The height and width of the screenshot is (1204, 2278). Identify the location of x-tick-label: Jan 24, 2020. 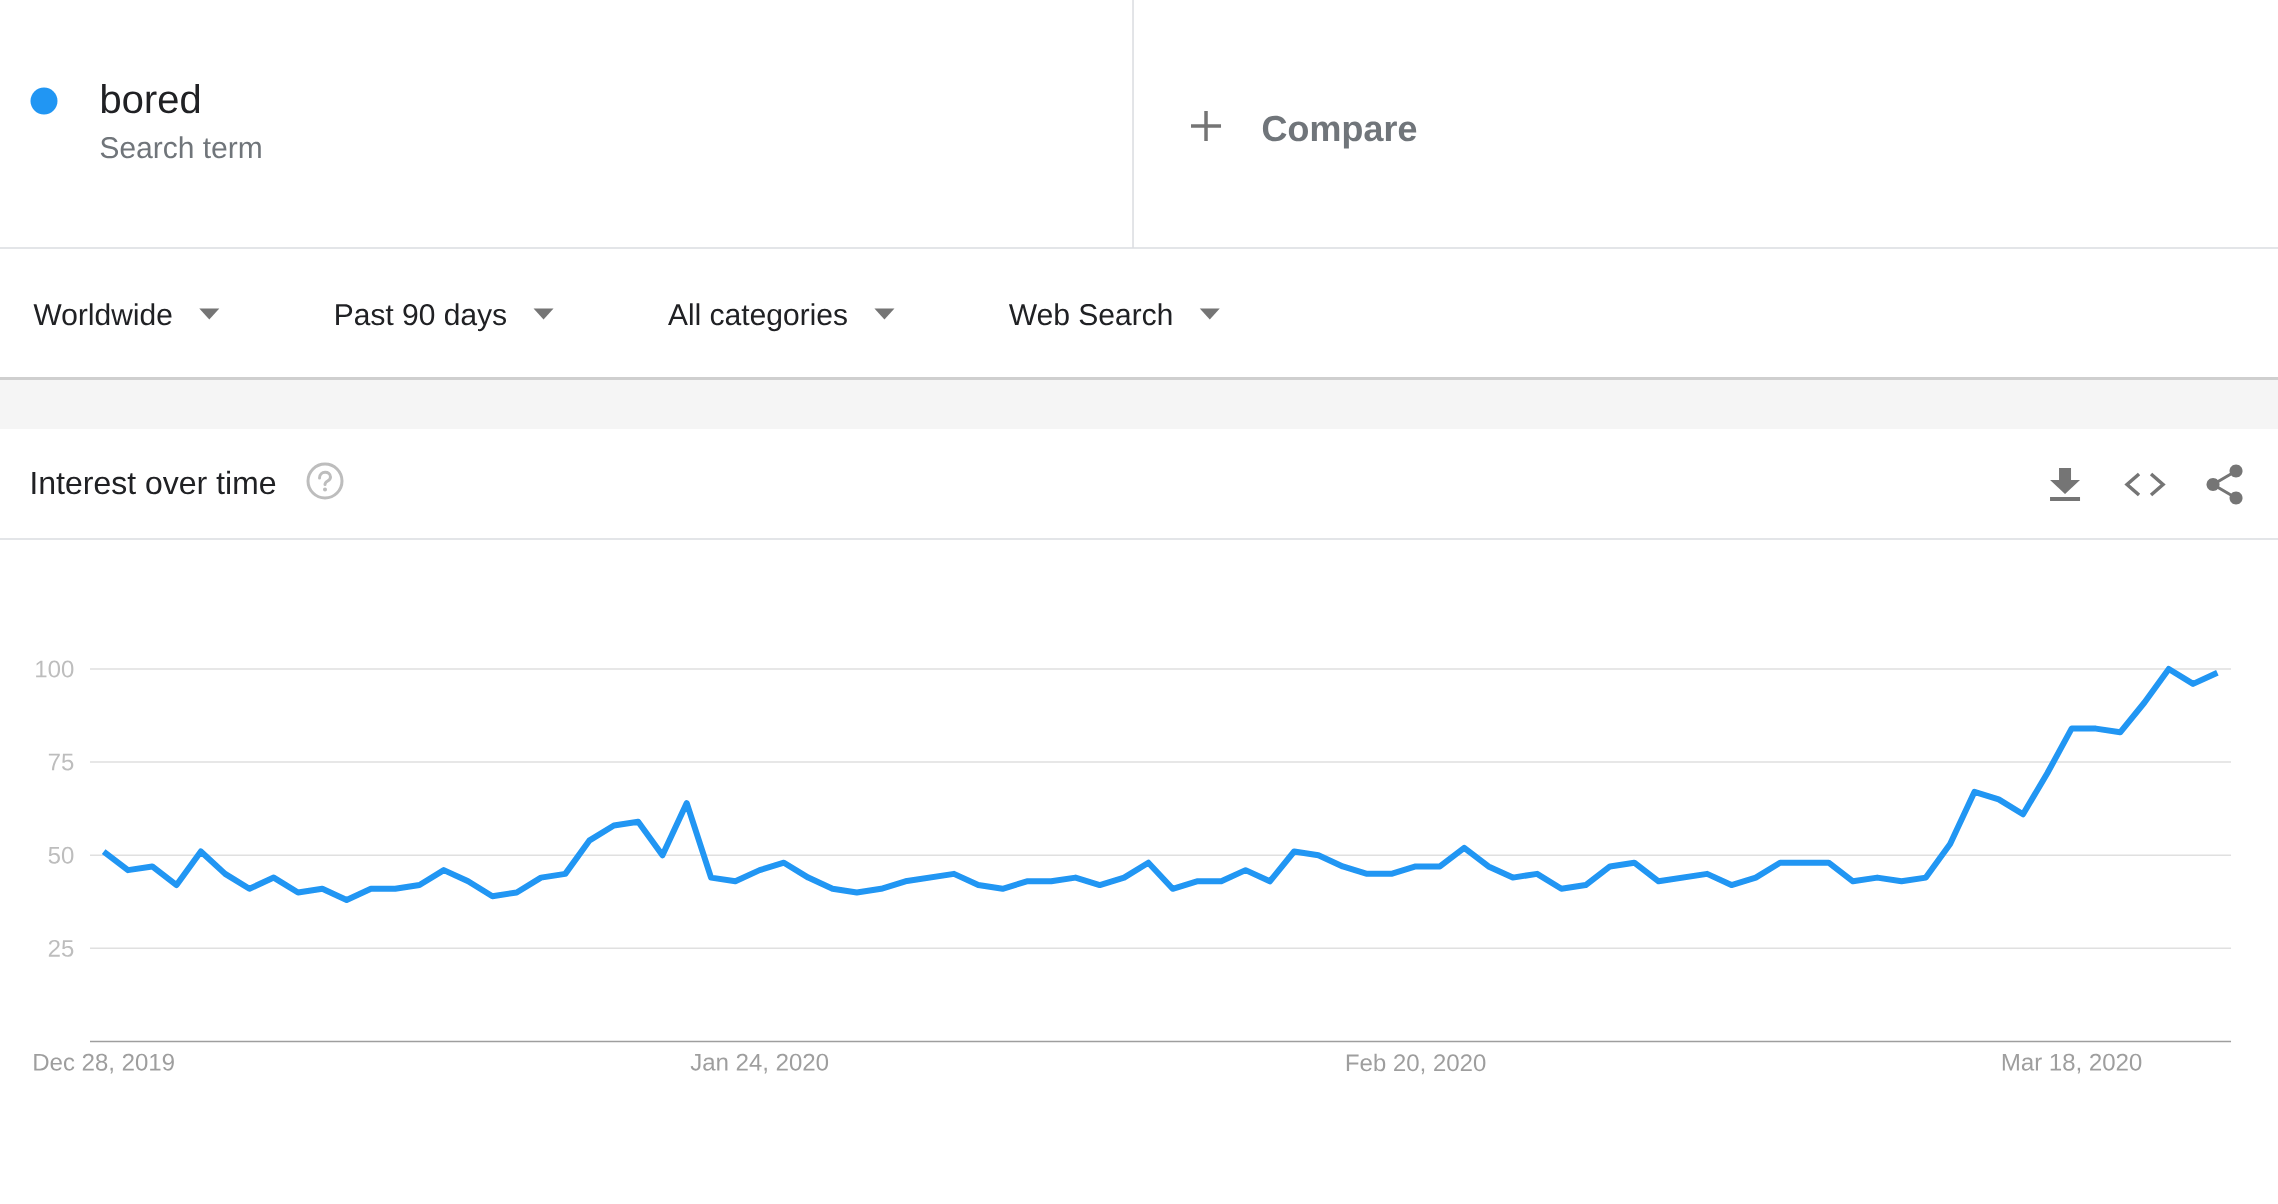
(759, 1063).